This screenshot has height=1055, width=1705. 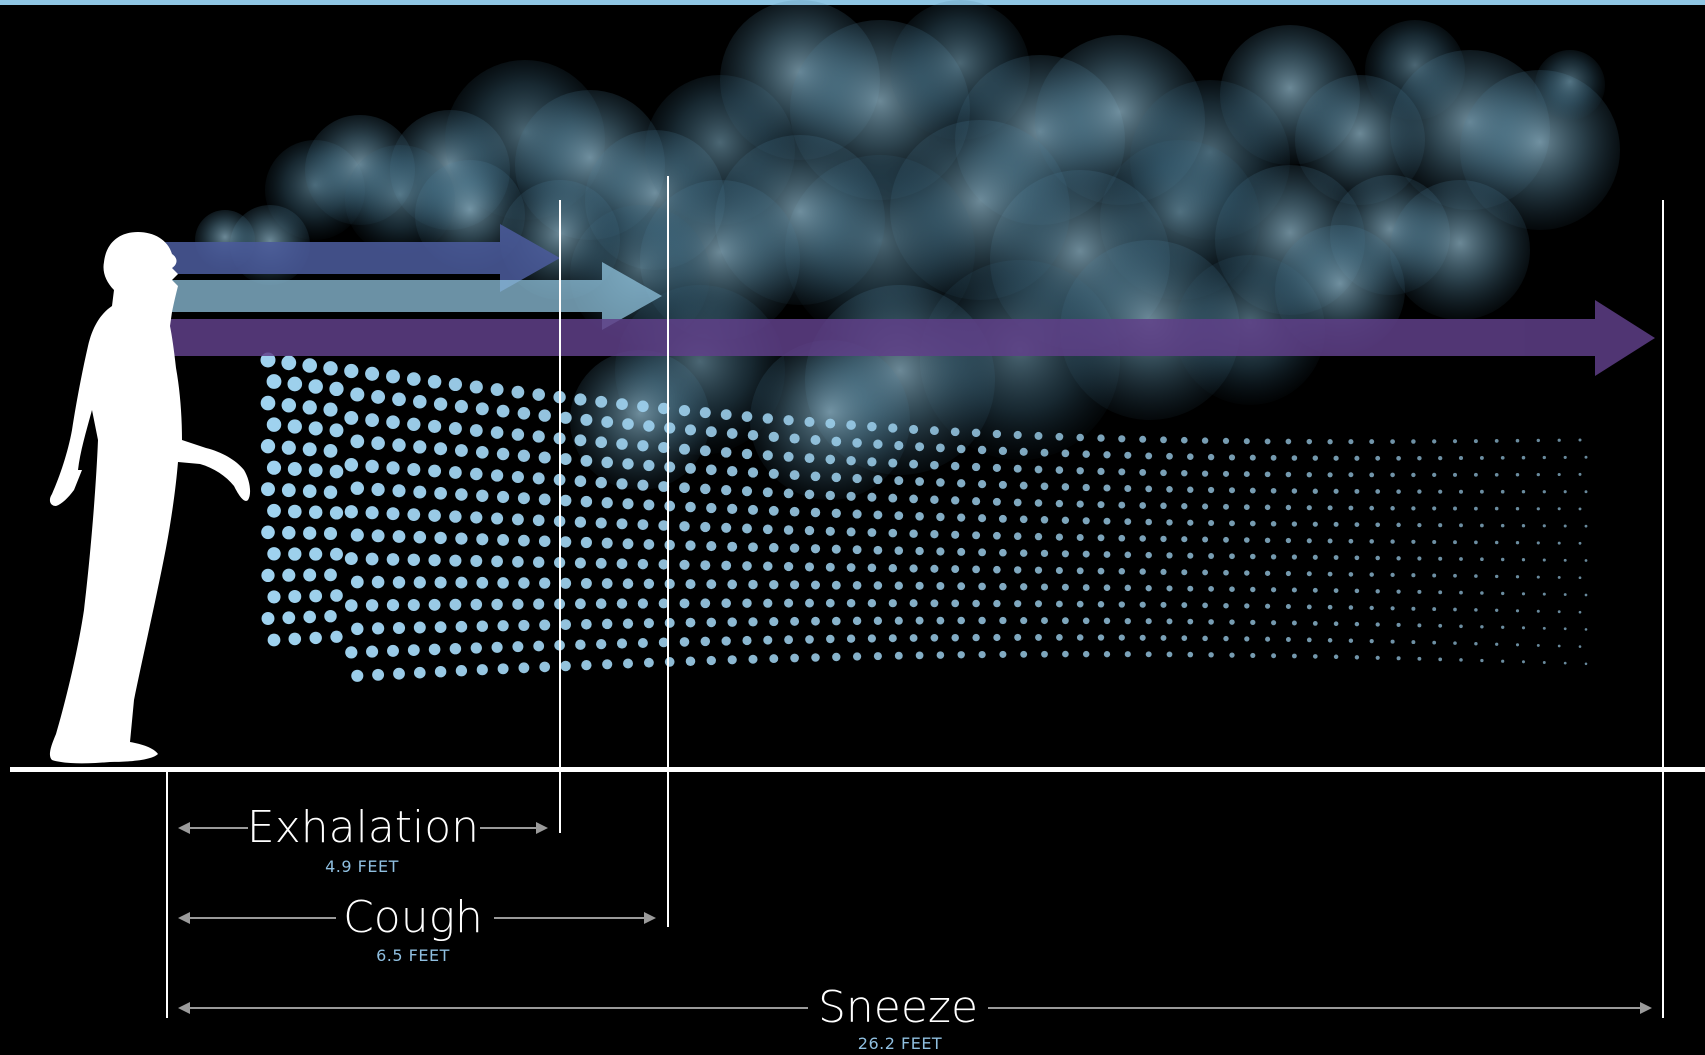 What do you see at coordinates (360, 258) in the screenshot?
I see `exhalation-arrow` at bounding box center [360, 258].